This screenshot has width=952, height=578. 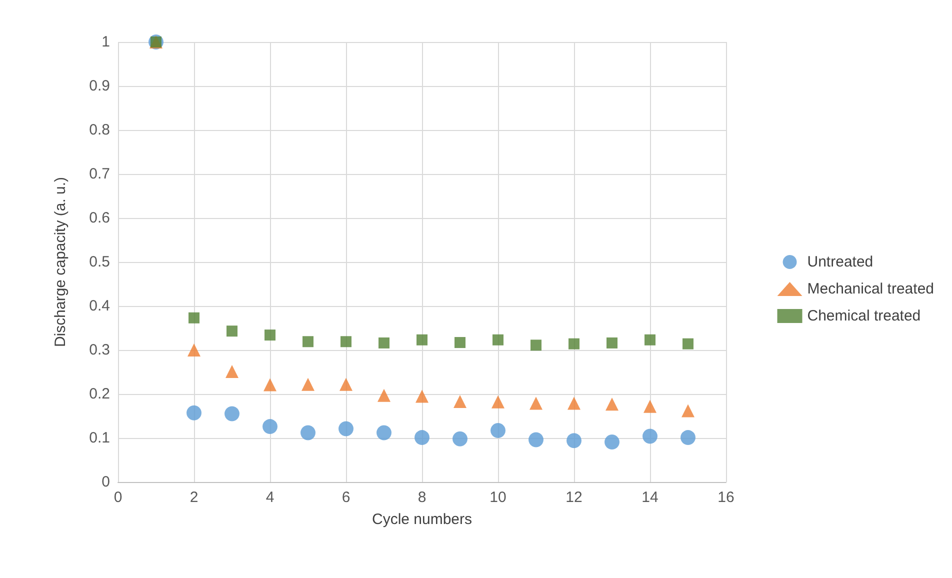 What do you see at coordinates (106, 42) in the screenshot?
I see `y-tick-label: 1` at bounding box center [106, 42].